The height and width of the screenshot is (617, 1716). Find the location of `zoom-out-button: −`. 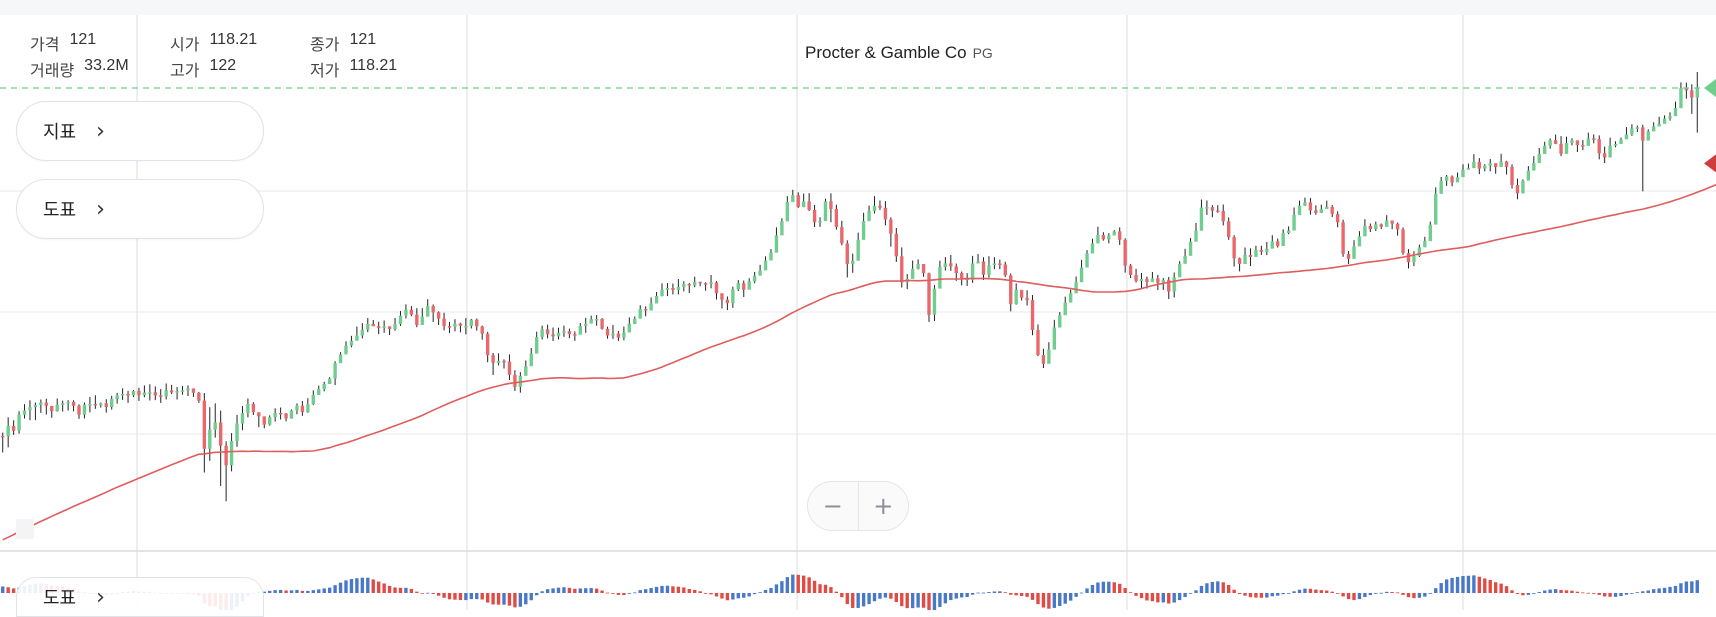

zoom-out-button: − is located at coordinates (832, 506).